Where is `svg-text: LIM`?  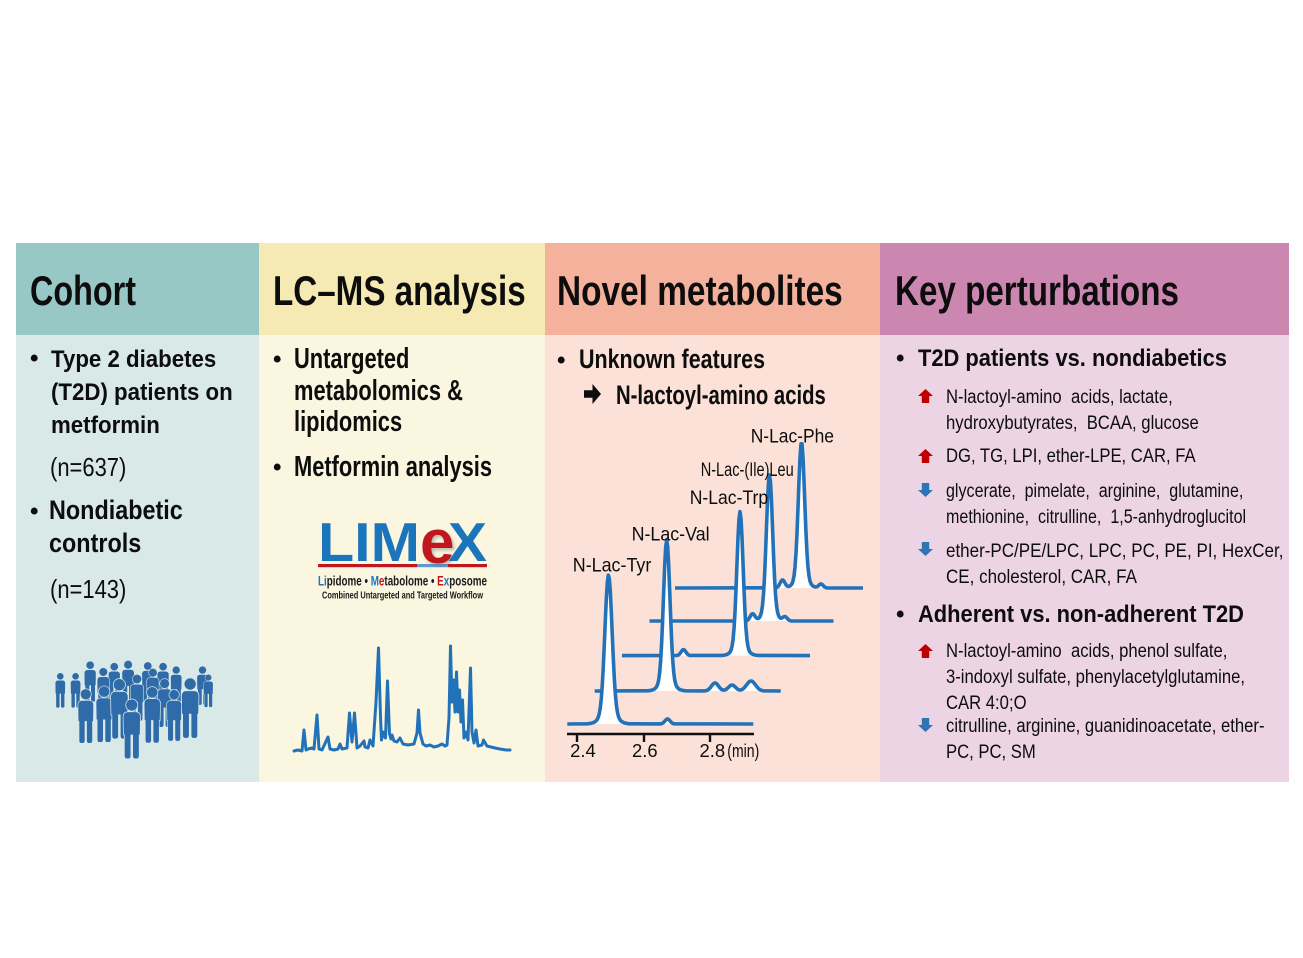
svg-text: LIM is located at coordinates (369, 542).